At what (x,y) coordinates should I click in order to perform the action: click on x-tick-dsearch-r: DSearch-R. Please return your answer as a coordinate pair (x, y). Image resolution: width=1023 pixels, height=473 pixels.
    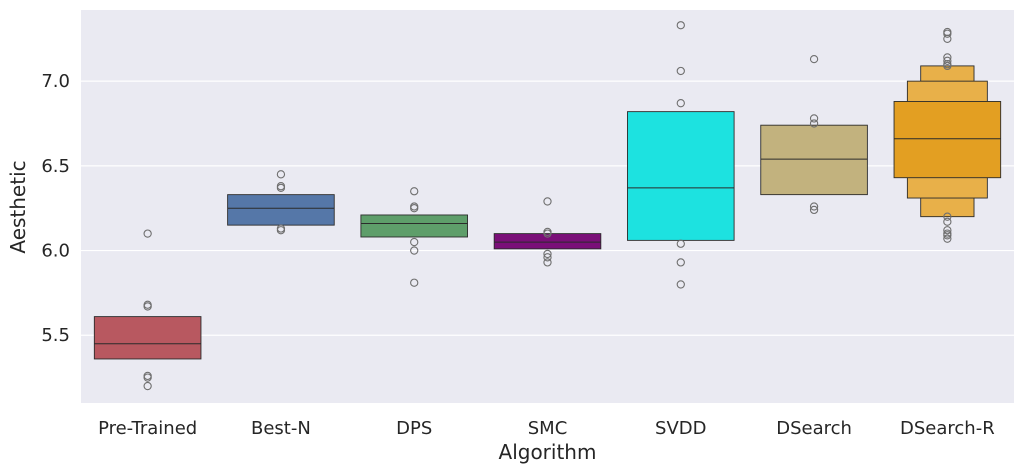
    Looking at the image, I should click on (947, 428).